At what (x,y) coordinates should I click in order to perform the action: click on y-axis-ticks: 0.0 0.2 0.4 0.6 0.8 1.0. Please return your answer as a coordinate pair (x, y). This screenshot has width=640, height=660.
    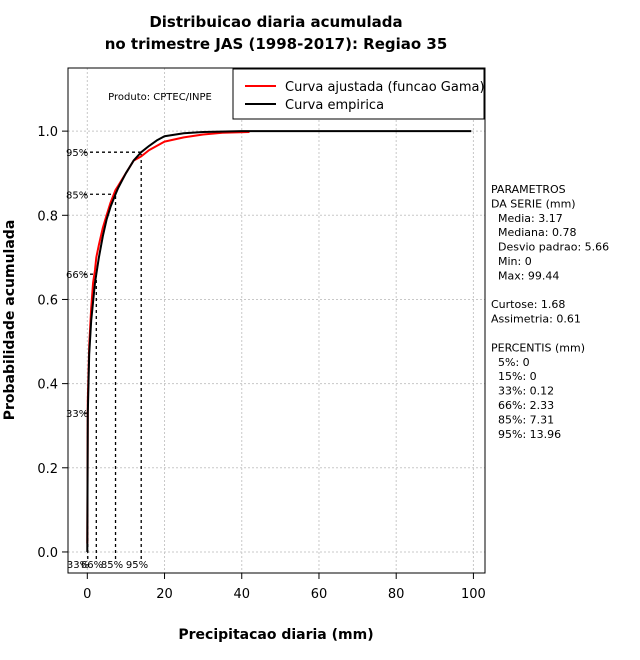
    Looking at the image, I should click on (52, 343).